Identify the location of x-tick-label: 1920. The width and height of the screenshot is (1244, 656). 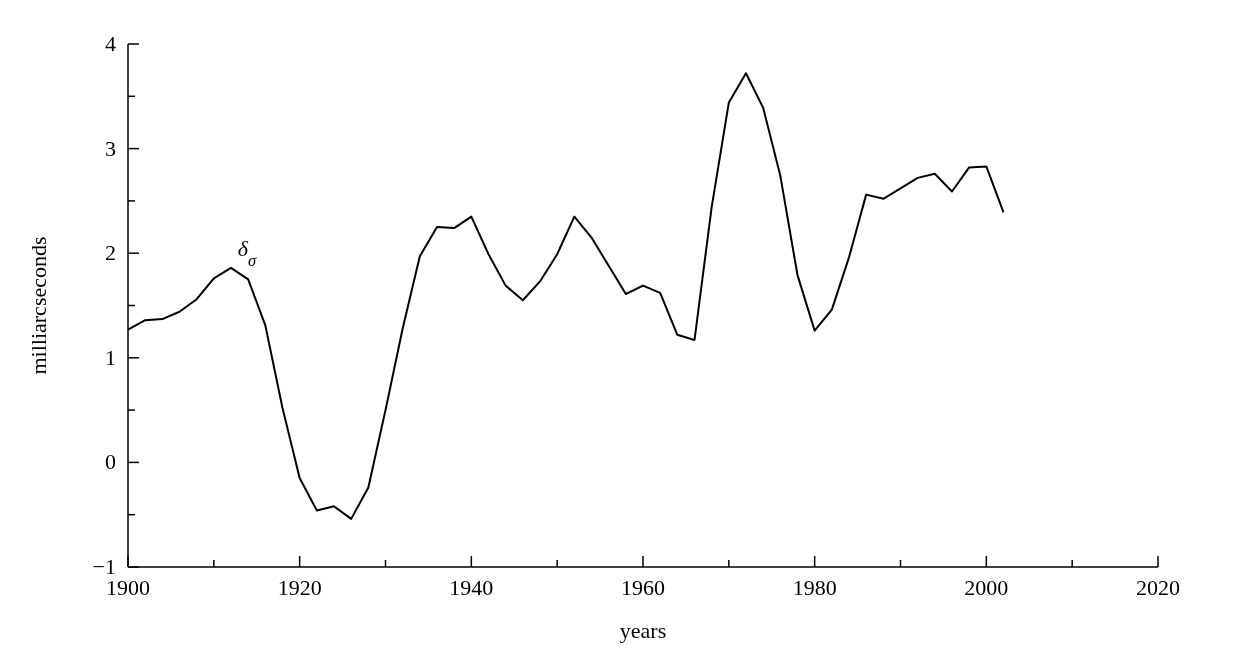
(299, 587).